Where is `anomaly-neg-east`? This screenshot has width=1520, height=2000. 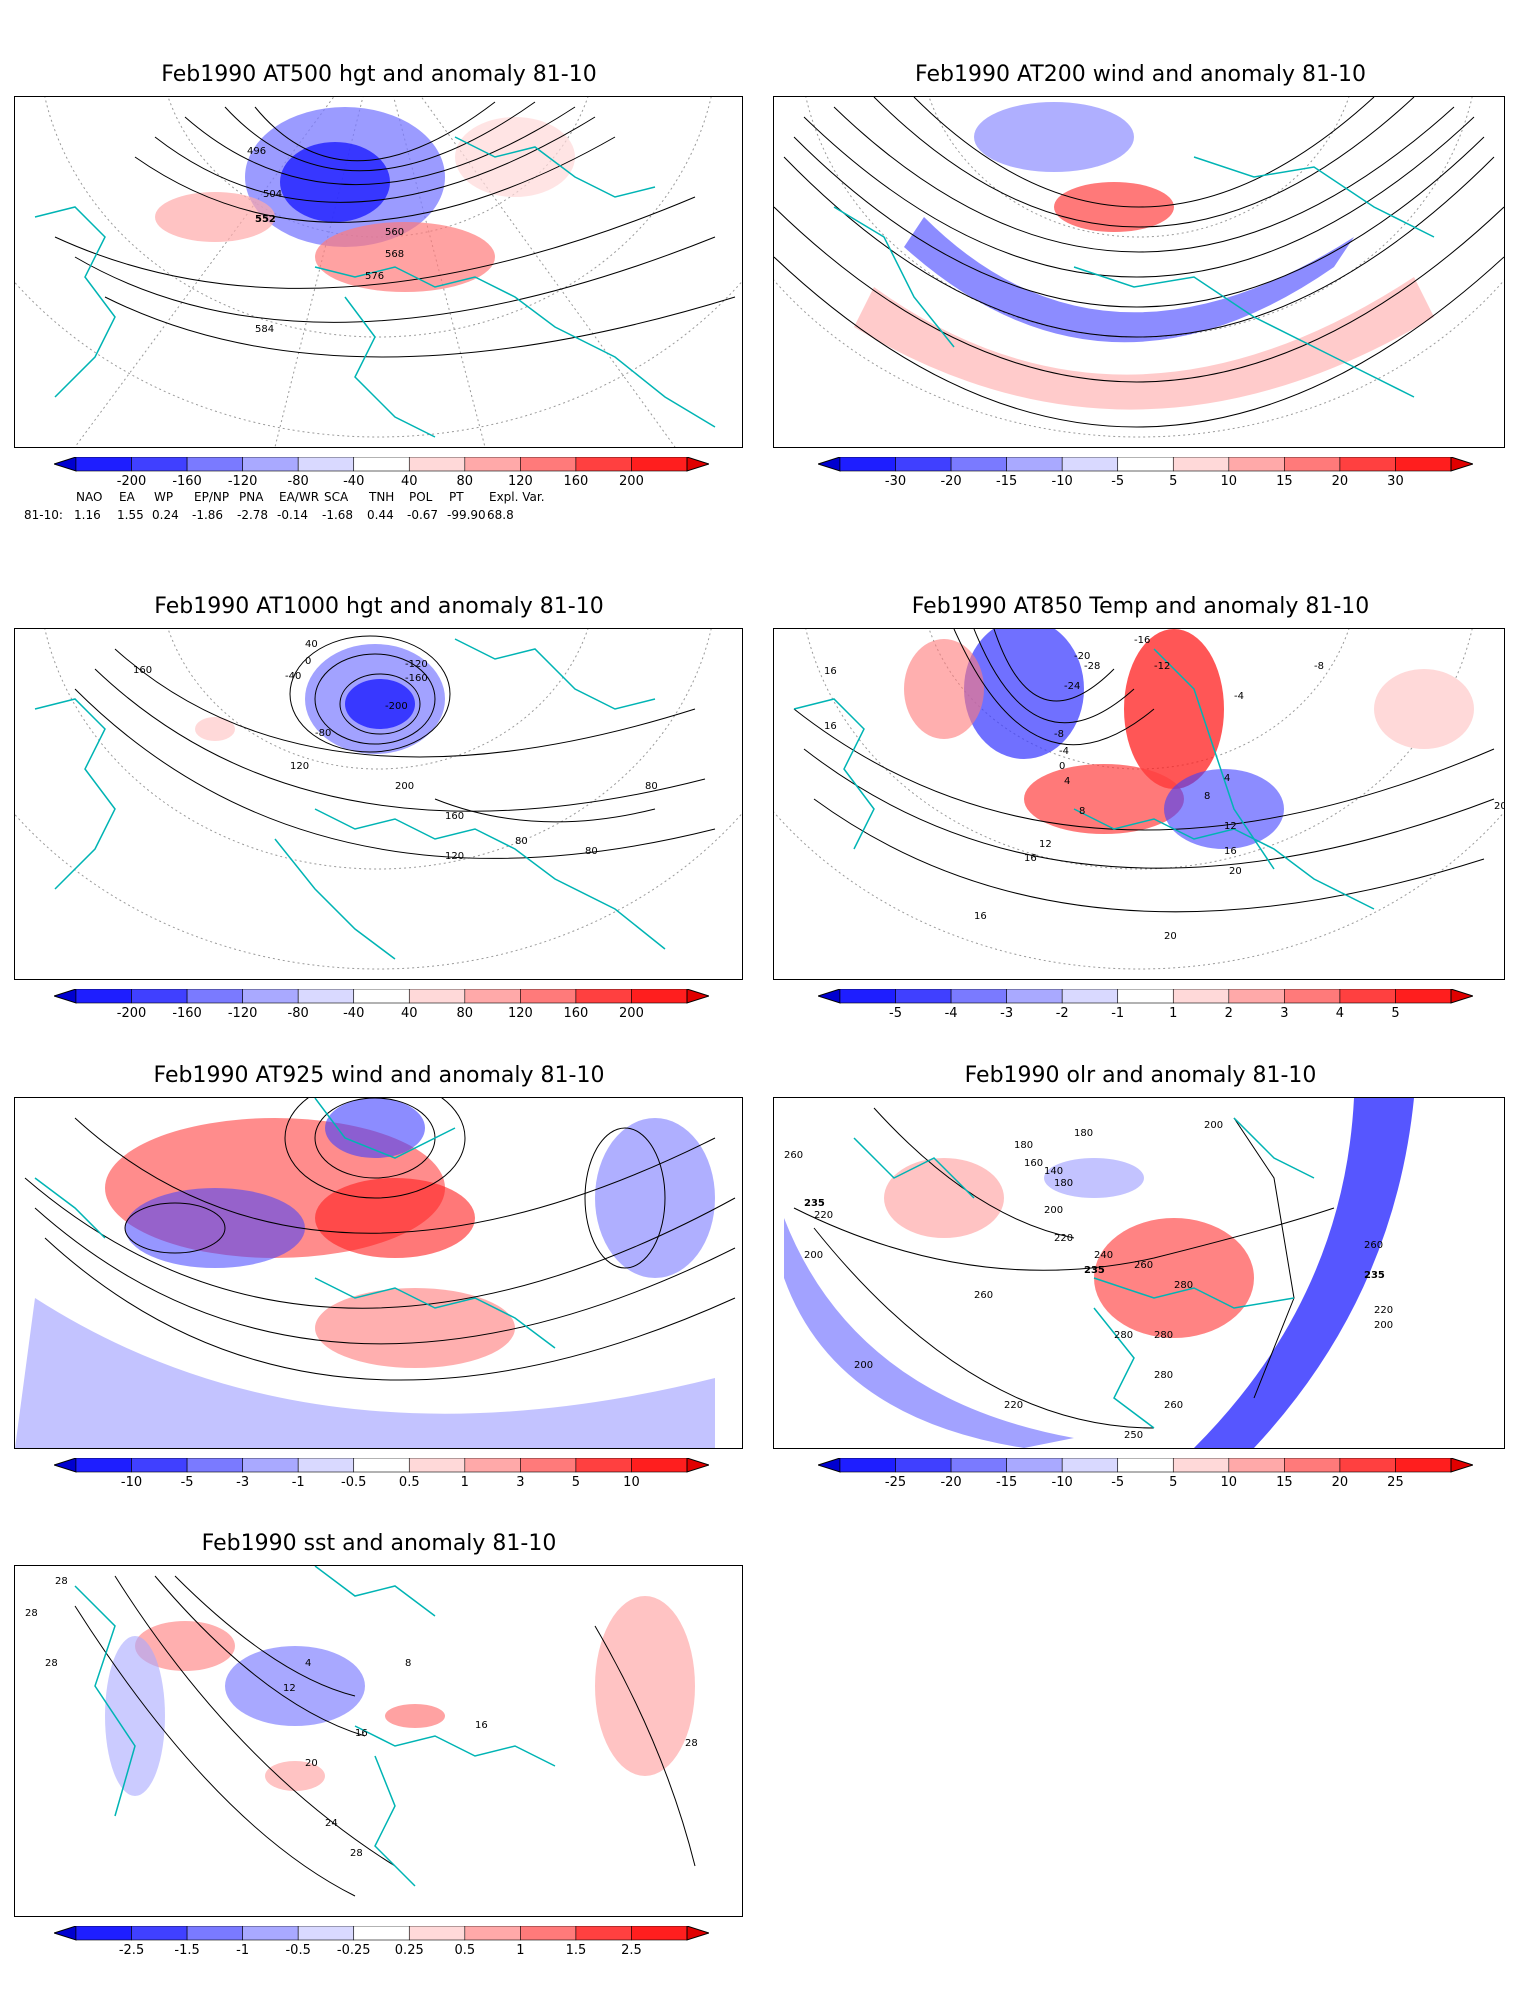 anomaly-neg-east is located at coordinates (1304, 1273).